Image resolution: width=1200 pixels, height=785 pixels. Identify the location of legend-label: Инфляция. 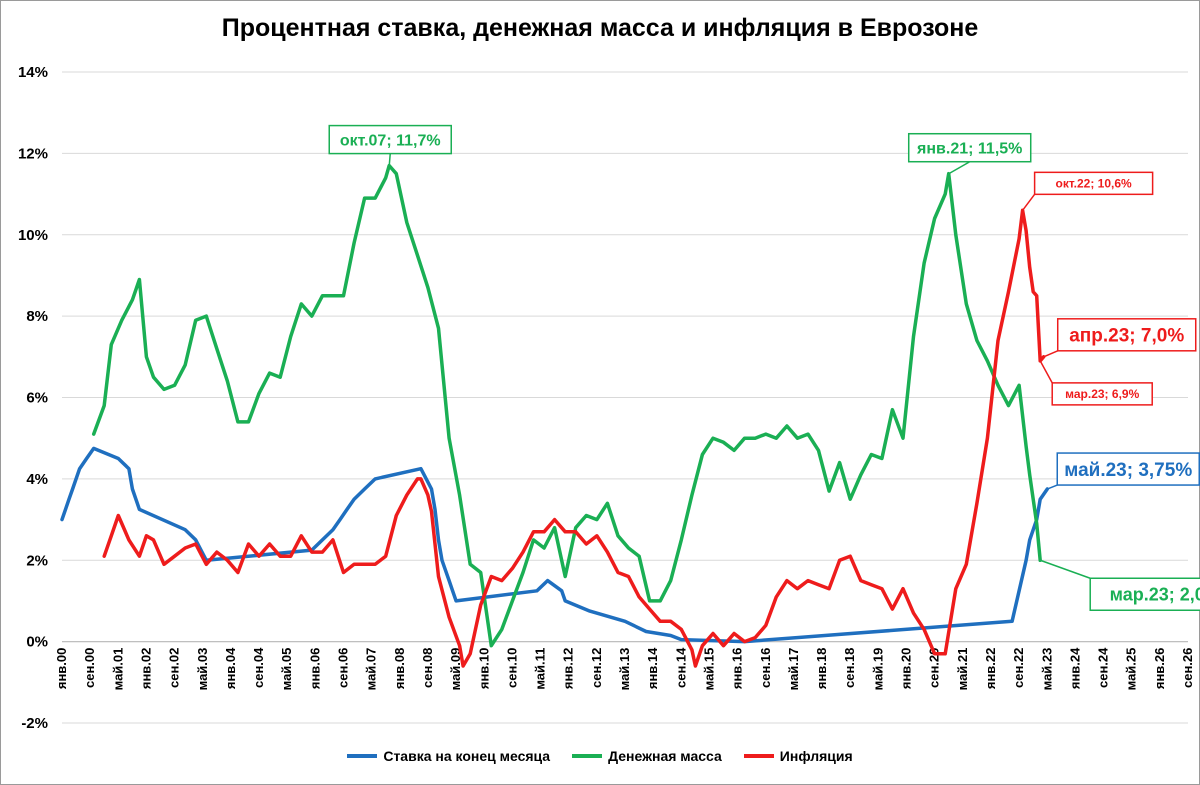
(816, 756).